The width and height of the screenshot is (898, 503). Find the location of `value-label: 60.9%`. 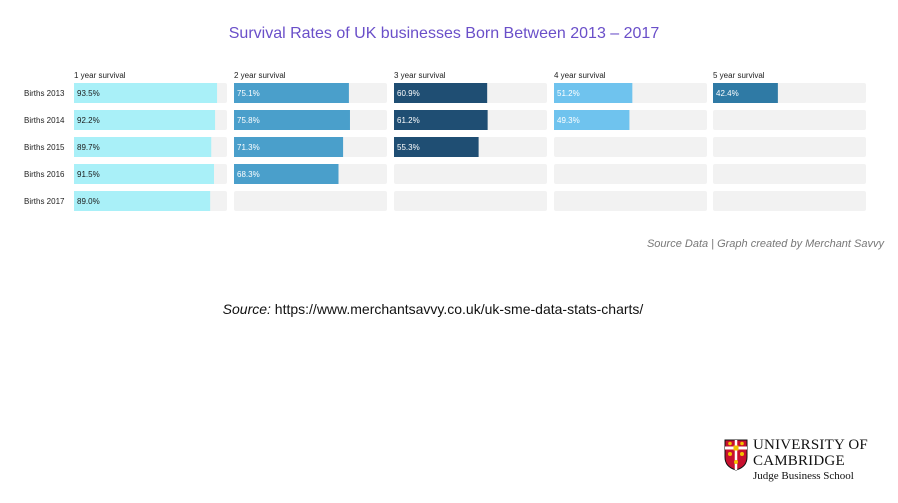

value-label: 60.9% is located at coordinates (408, 93).